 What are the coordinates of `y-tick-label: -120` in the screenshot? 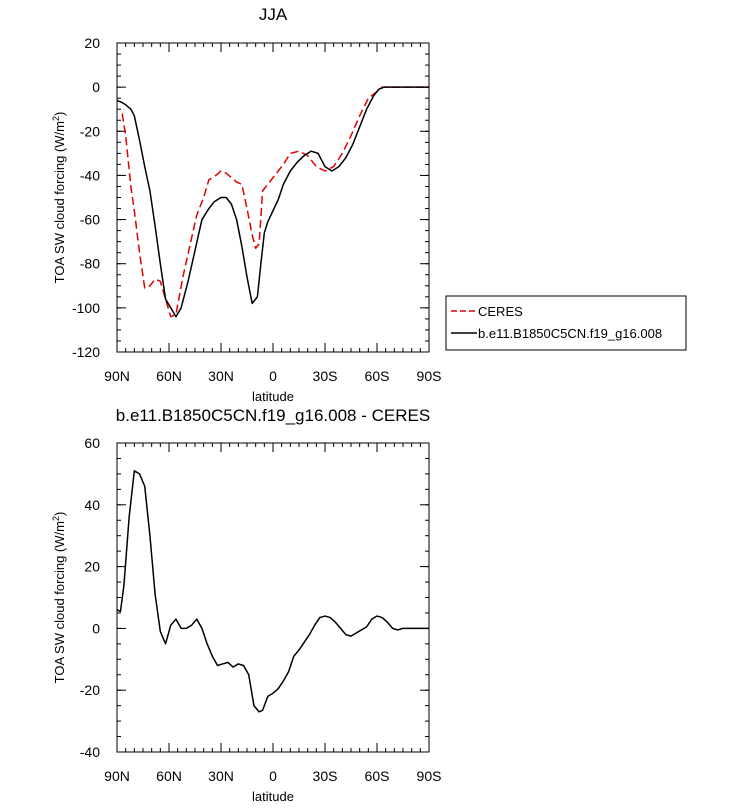 It's located at (86, 352).